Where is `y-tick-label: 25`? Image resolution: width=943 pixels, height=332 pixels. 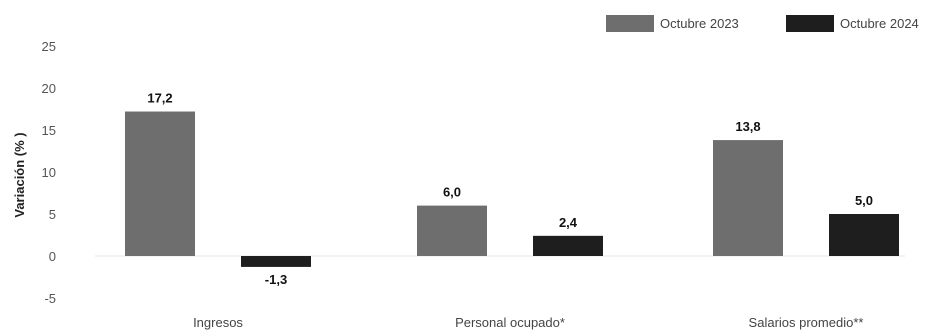
y-tick-label: 25 is located at coordinates (49, 46).